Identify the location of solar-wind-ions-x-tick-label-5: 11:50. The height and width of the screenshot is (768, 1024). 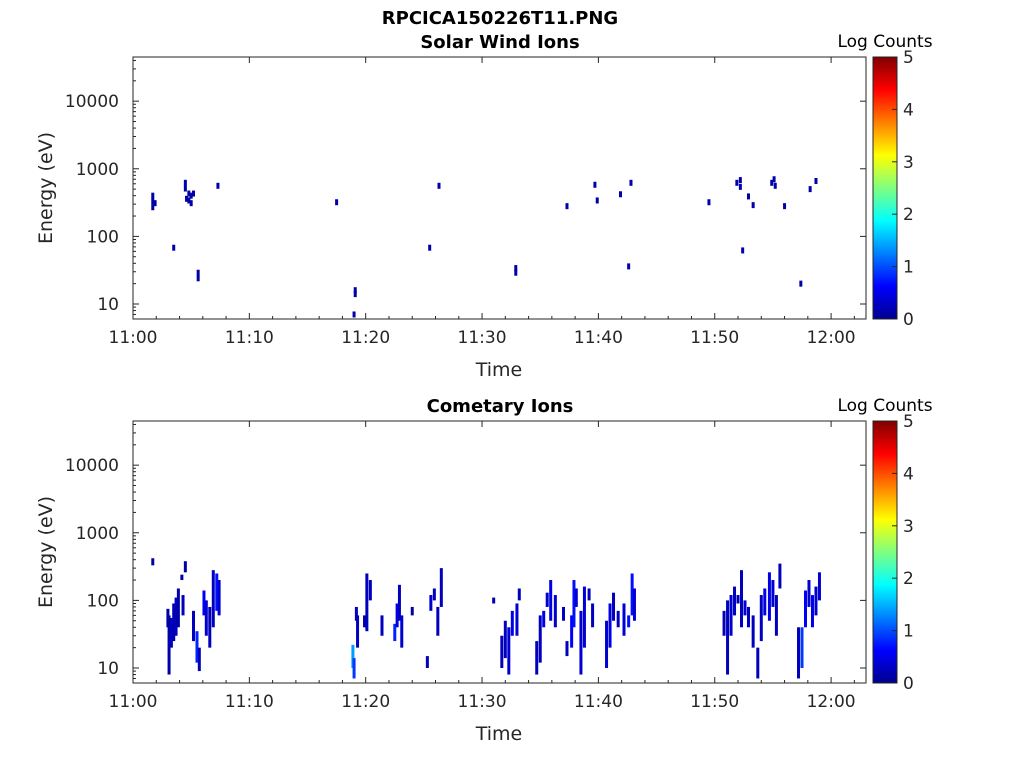
(714, 338).